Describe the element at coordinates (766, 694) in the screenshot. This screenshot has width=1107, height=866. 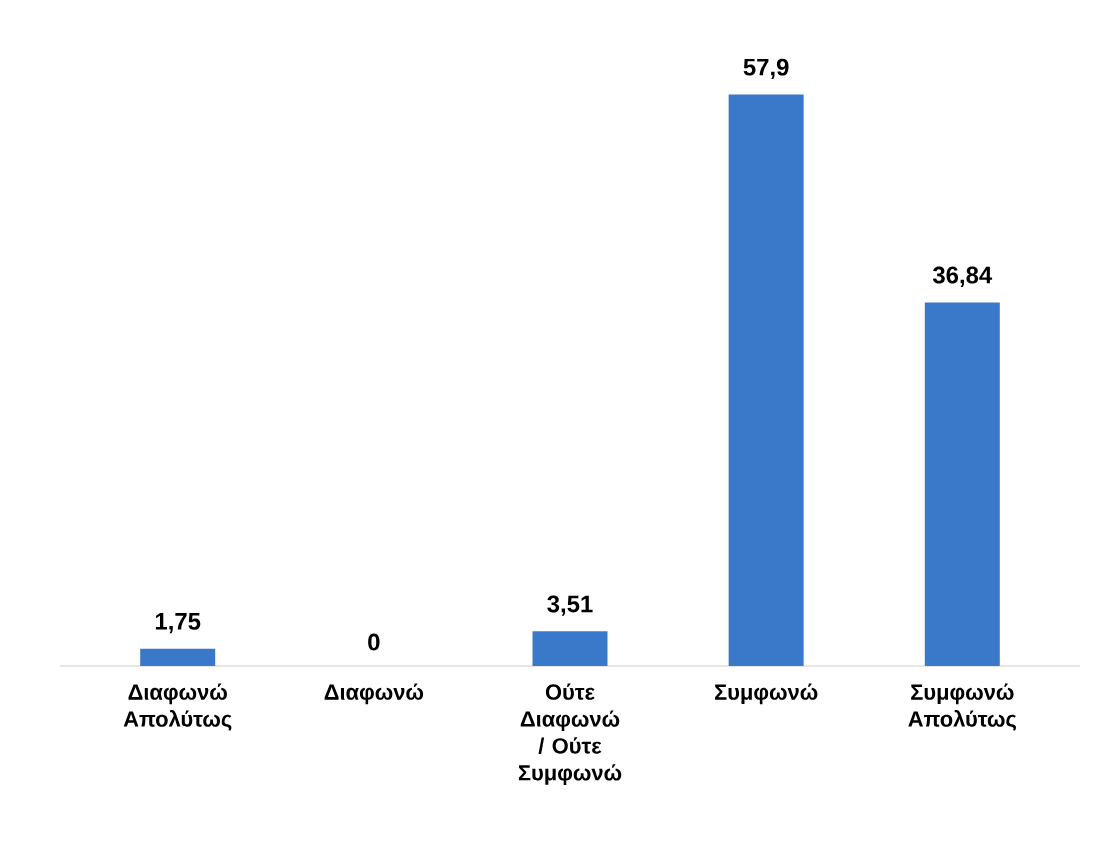
I see `x-tick-label: Συμφωνώ` at that location.